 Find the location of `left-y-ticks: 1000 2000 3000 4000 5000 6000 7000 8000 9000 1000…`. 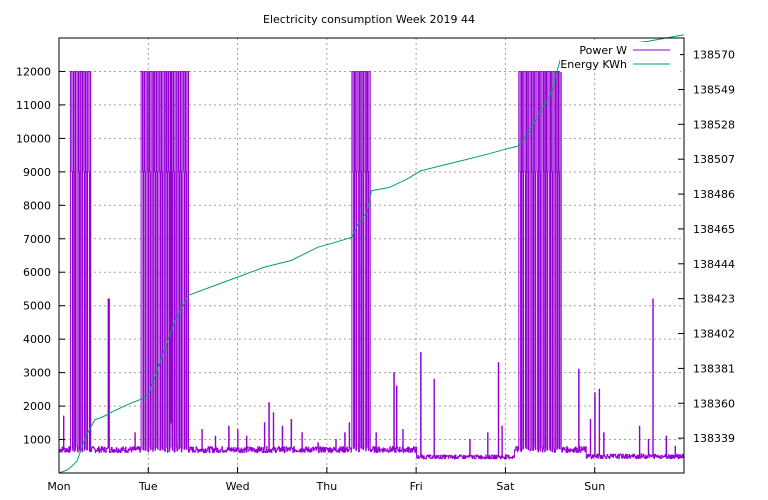

left-y-ticks: 1000 2000 3000 4000 5000 6000 7000 8000 9000 1000… is located at coordinates (40, 256).